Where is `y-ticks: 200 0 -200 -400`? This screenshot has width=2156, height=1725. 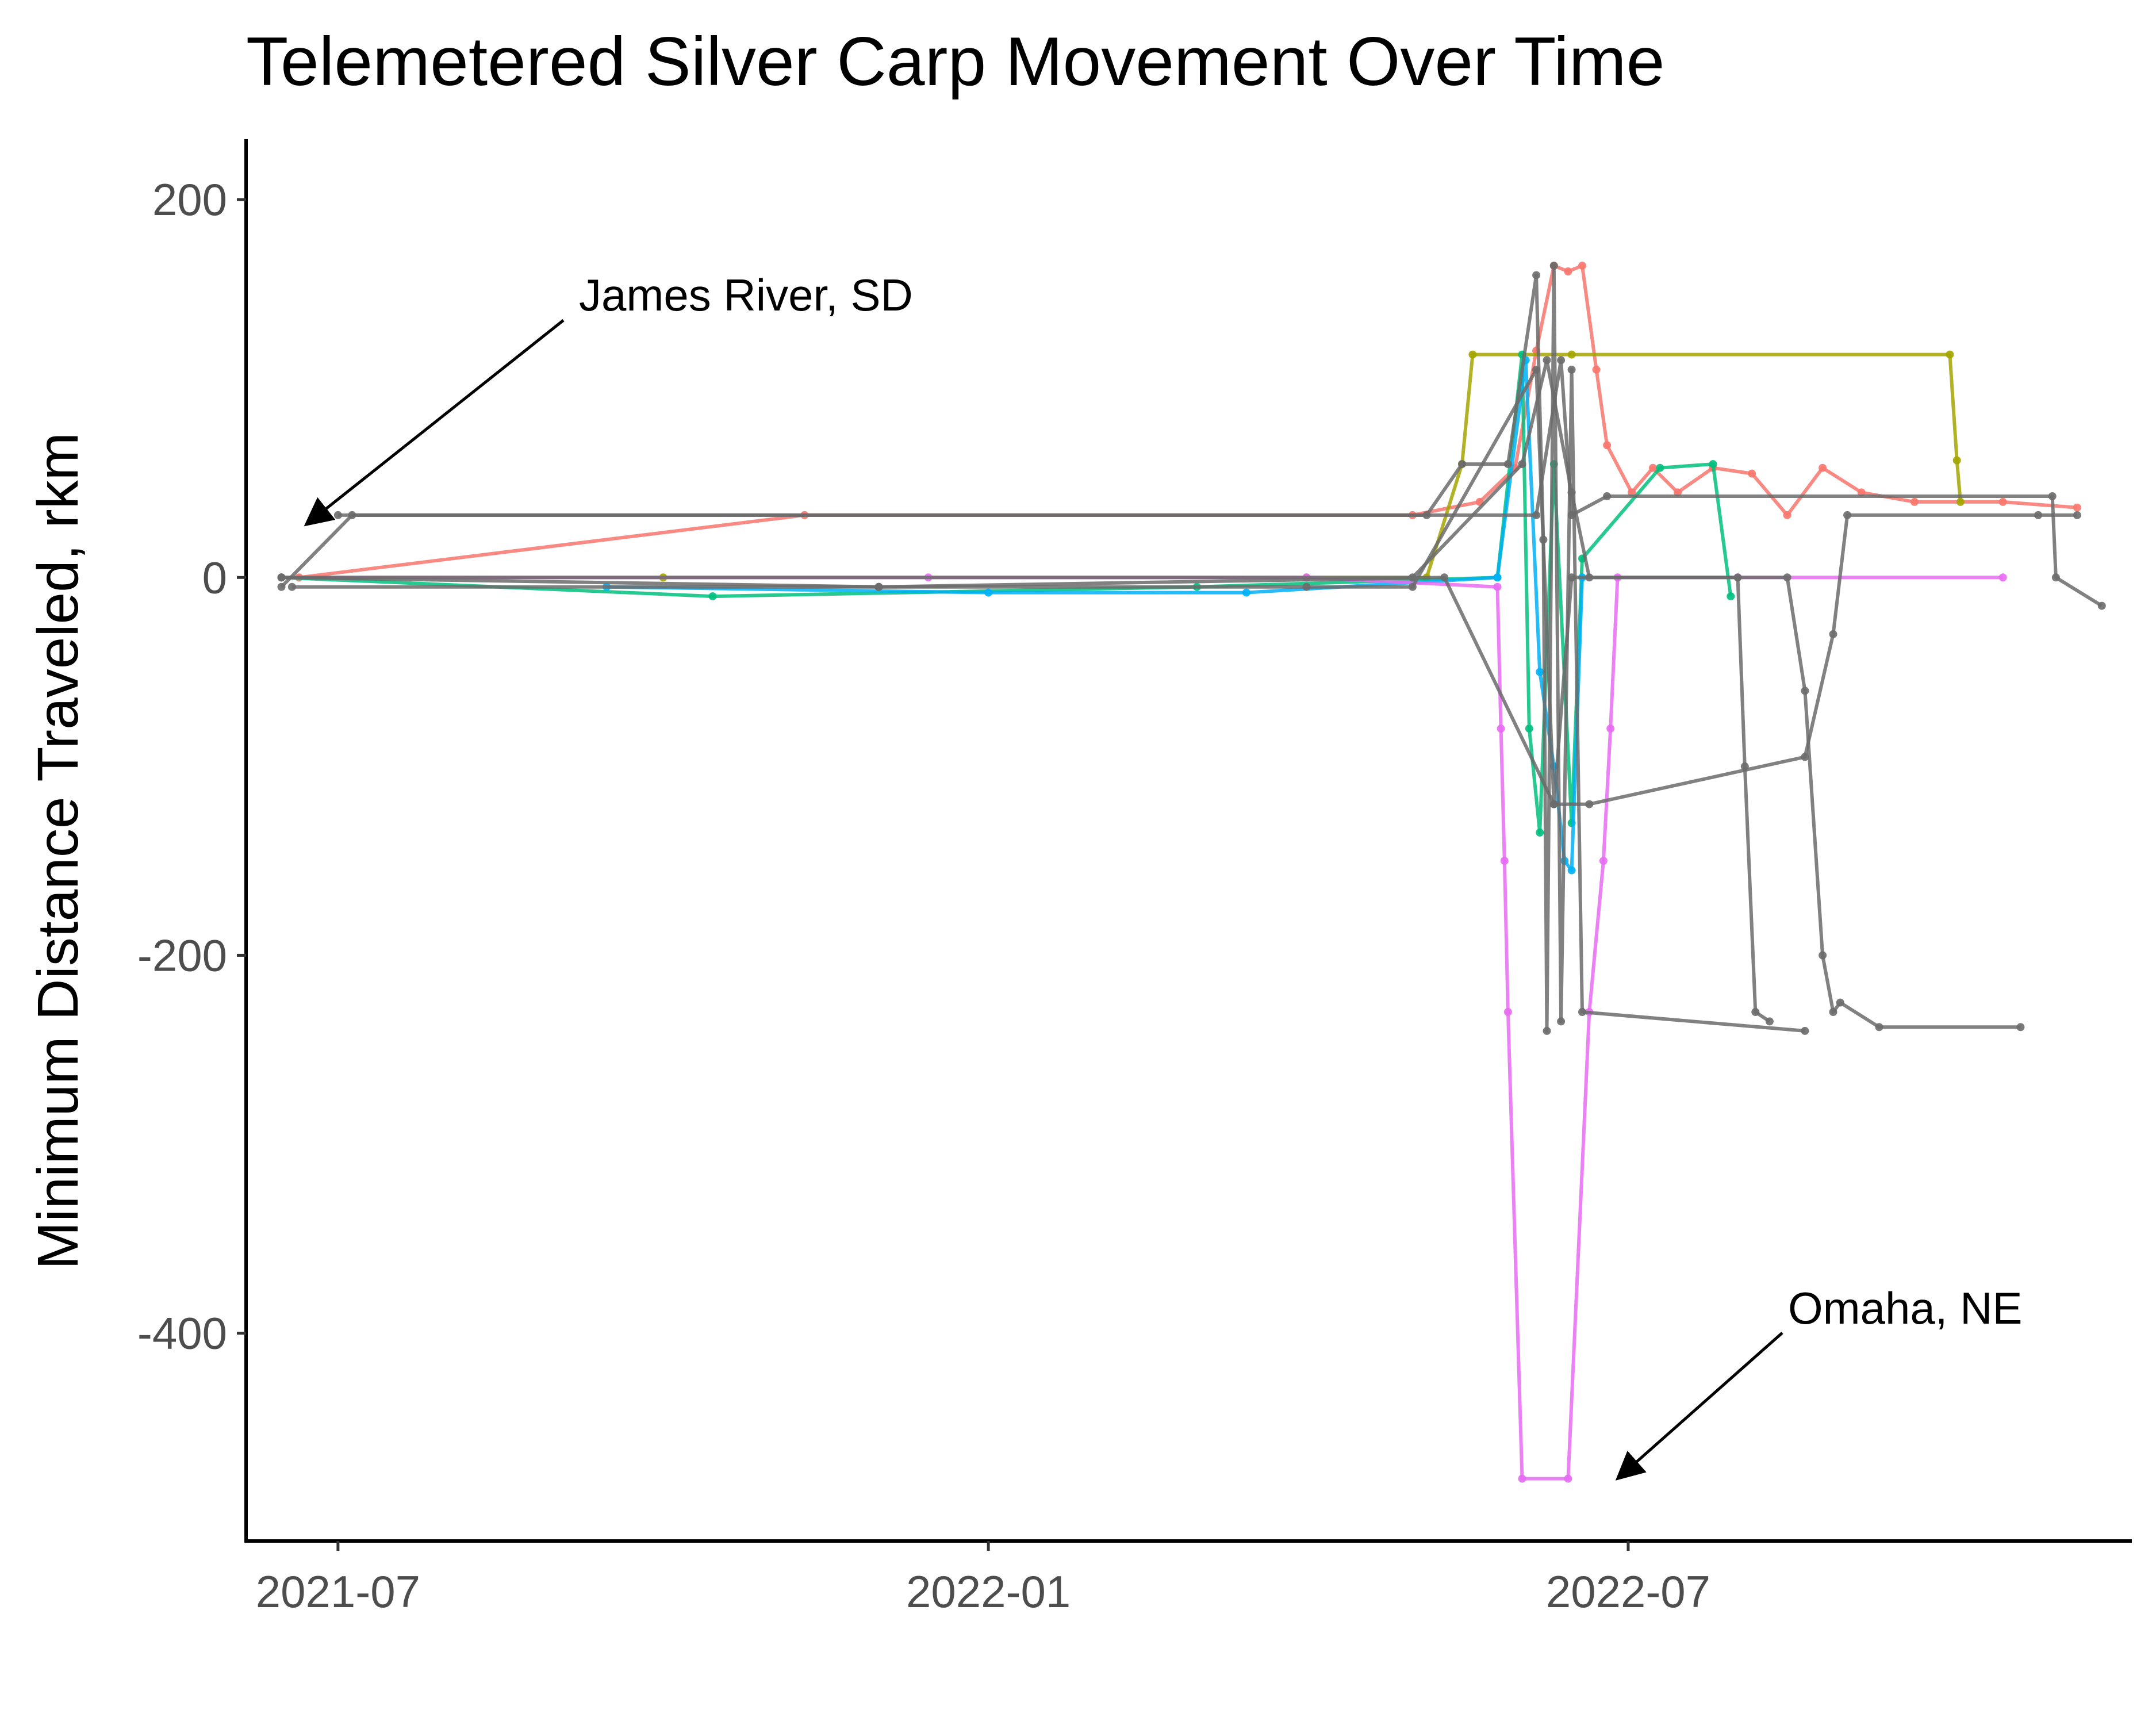 y-ticks: 200 0 -200 -400 is located at coordinates (191, 766).